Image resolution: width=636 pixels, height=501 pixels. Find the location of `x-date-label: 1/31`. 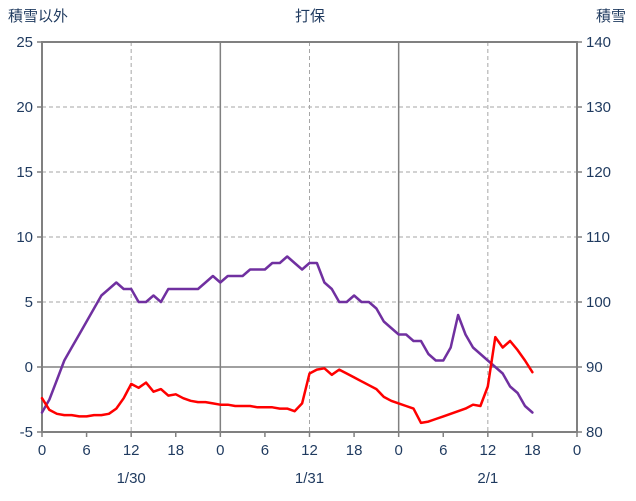

x-date-label: 1/31 is located at coordinates (309, 478).